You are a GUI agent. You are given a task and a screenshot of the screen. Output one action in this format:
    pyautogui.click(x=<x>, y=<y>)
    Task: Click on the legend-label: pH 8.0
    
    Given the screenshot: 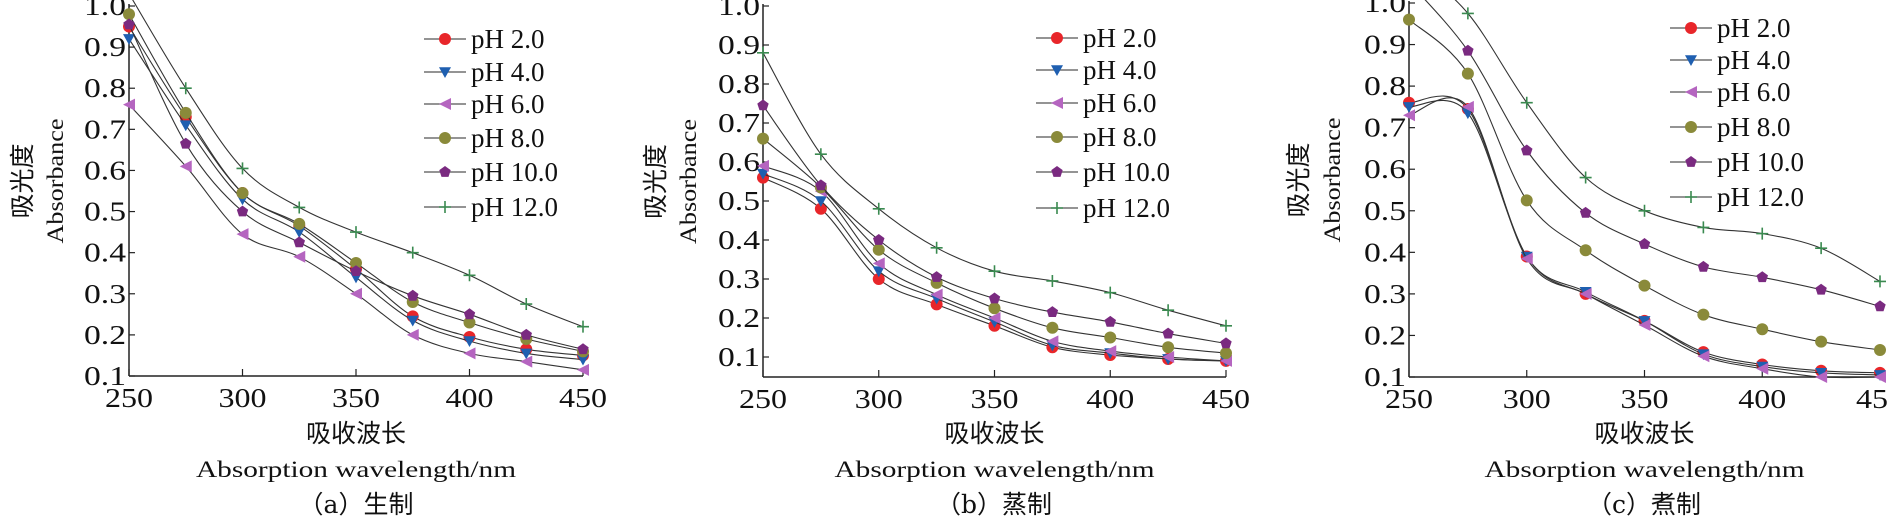 What is the action you would take?
    pyautogui.click(x=1120, y=137)
    